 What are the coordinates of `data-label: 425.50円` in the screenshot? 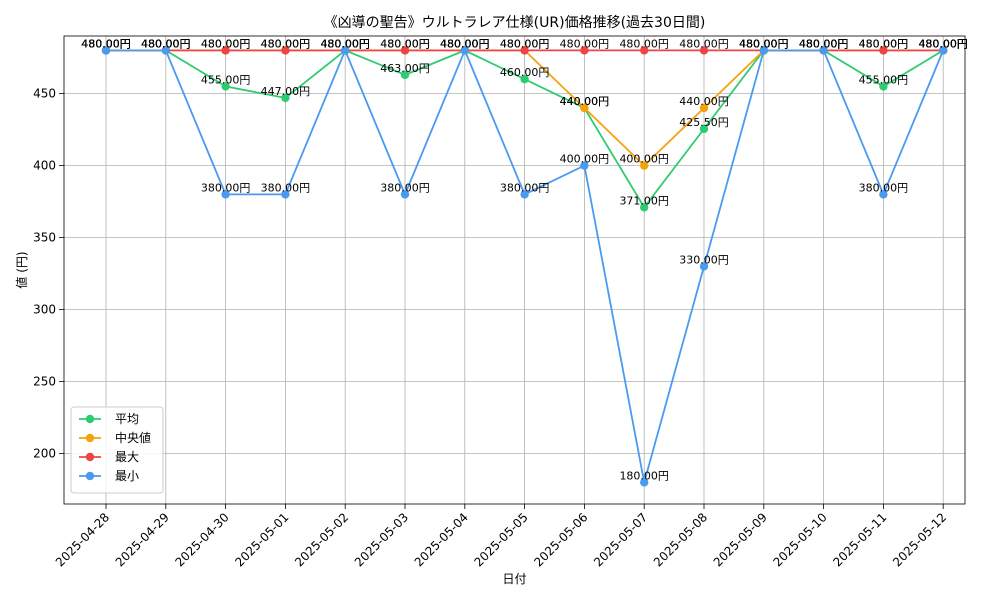 It's located at (704, 122).